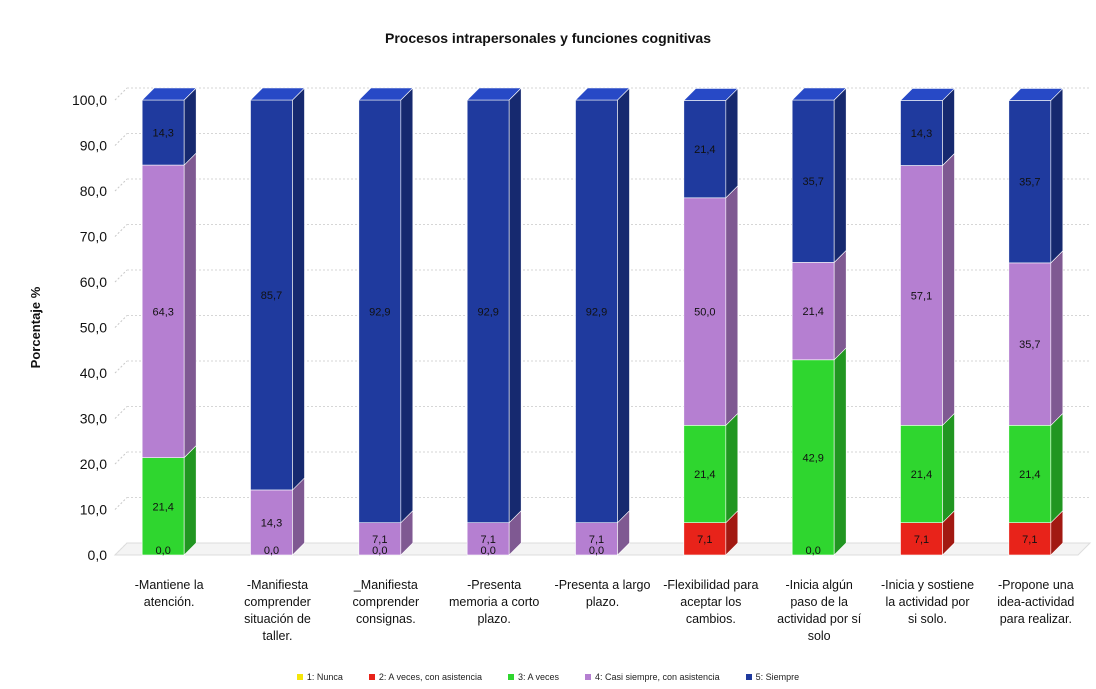 The width and height of the screenshot is (1096, 689). Describe the element at coordinates (927, 585) in the screenshot. I see `x-tick-label: -Inicia y sostiene` at that location.